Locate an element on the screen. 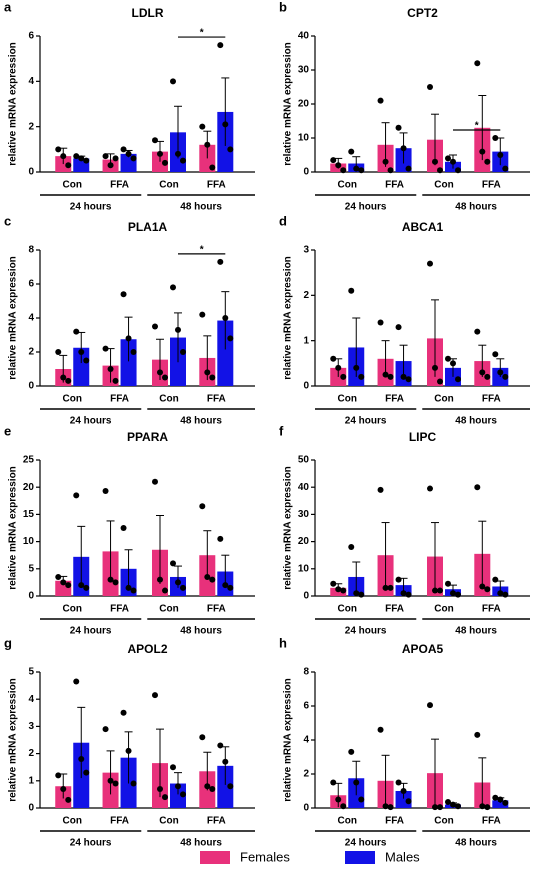 The height and width of the screenshot is (870, 550). chart-title: LIPC is located at coordinates (423, 437).